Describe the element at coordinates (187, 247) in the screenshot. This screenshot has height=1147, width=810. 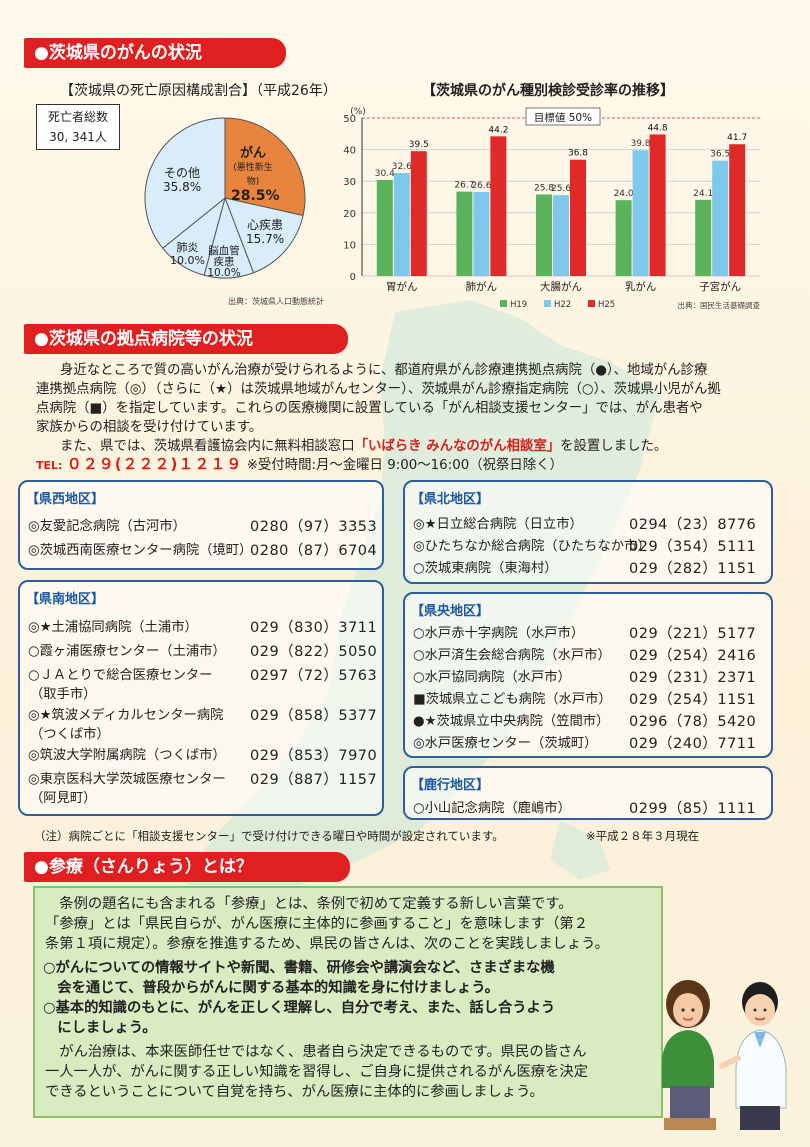
I see `pie-label-pneumonia-name: 肺炎` at that location.